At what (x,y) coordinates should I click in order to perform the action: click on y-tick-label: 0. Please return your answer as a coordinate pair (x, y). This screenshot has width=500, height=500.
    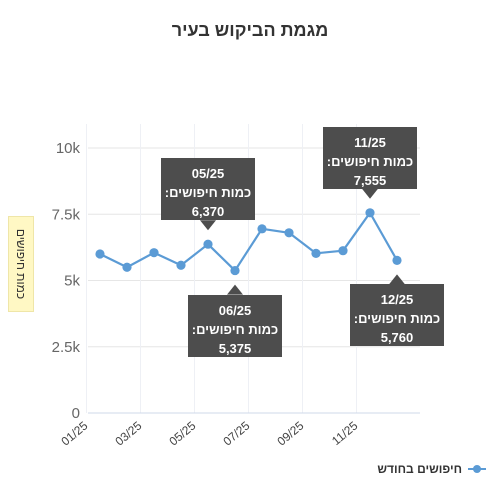
    Looking at the image, I should click on (76, 413).